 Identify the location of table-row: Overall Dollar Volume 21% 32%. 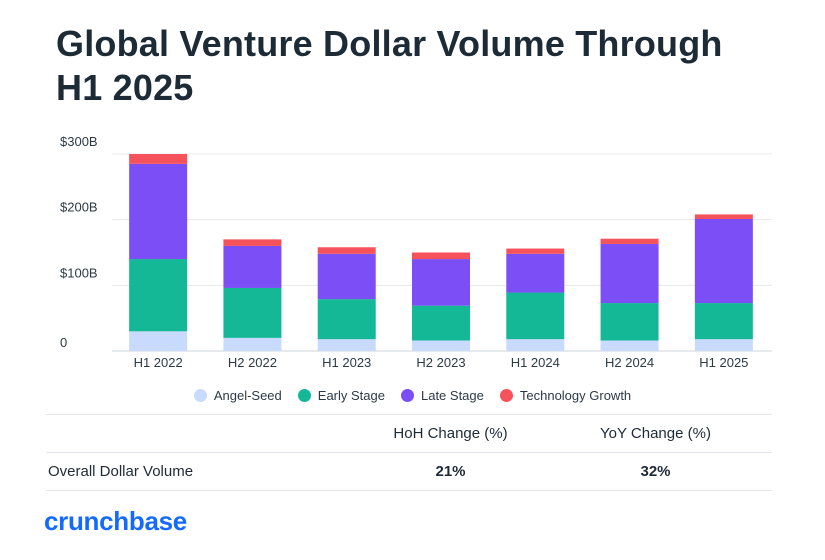
(409, 471).